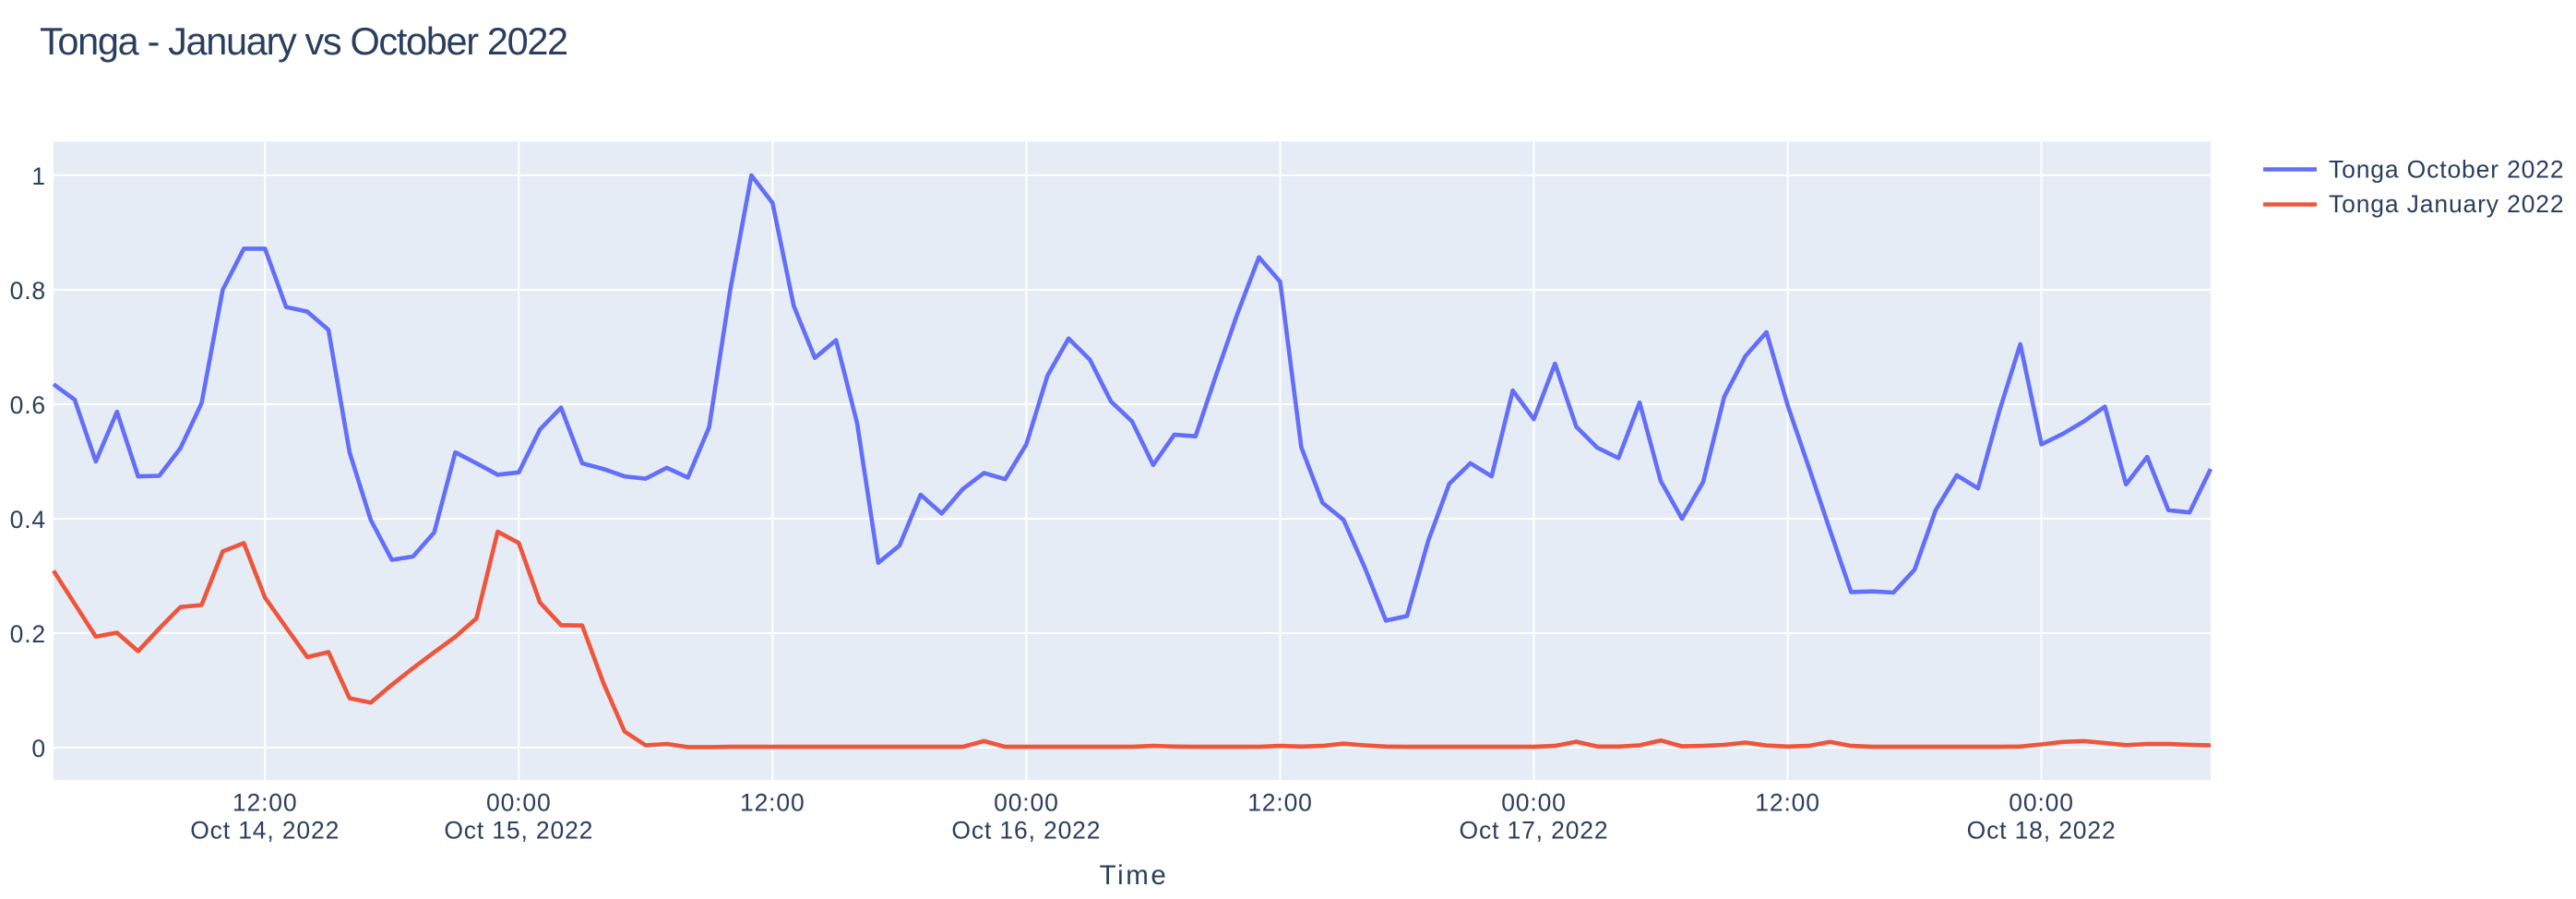  I want to click on svg-text: 0.2, so click(28, 634).